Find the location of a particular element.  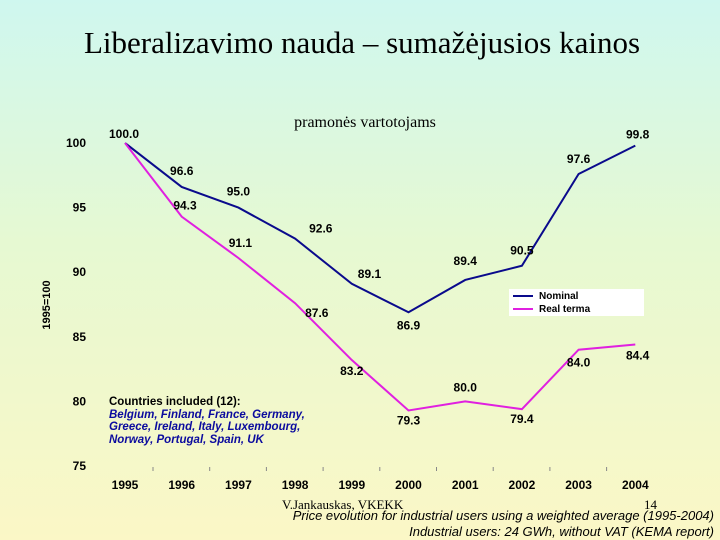

data-label-real: 84.4 is located at coordinates (638, 356).